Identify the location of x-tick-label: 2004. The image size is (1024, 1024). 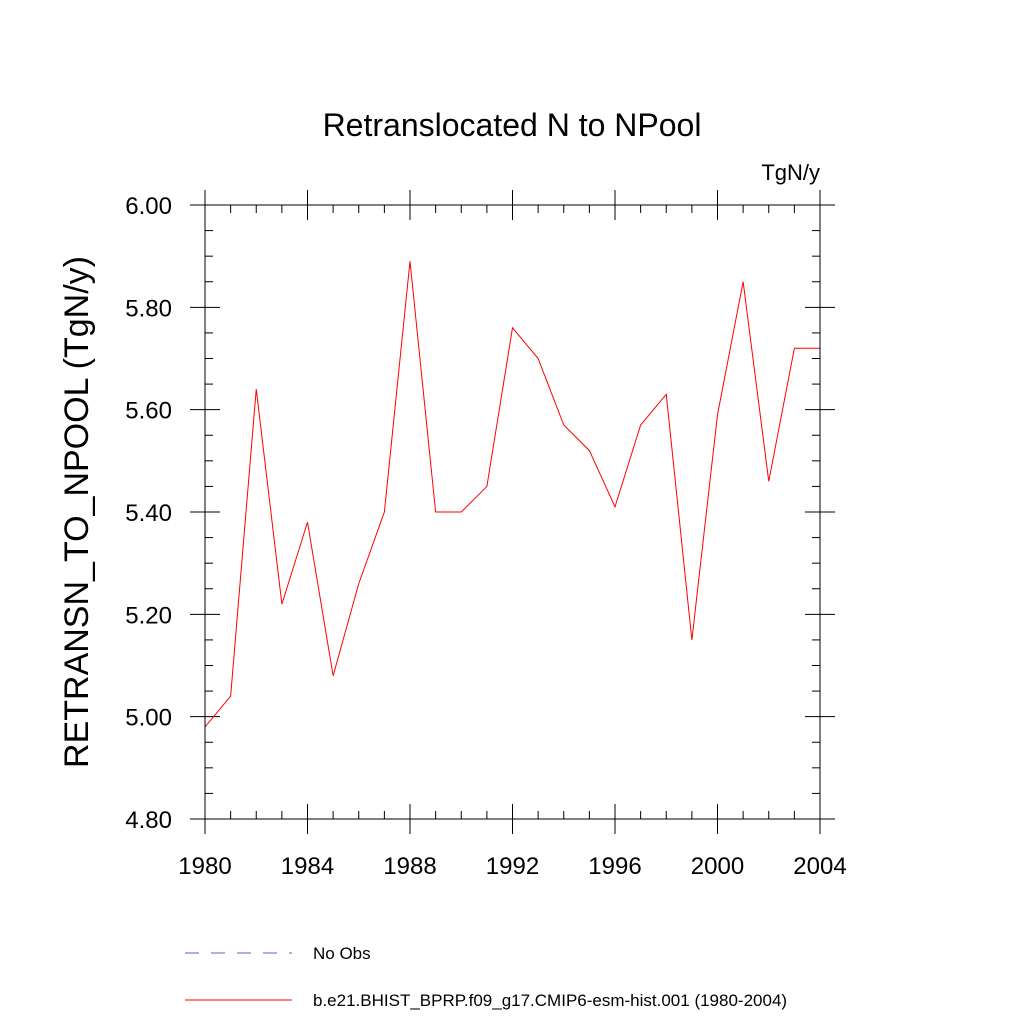
(819, 866).